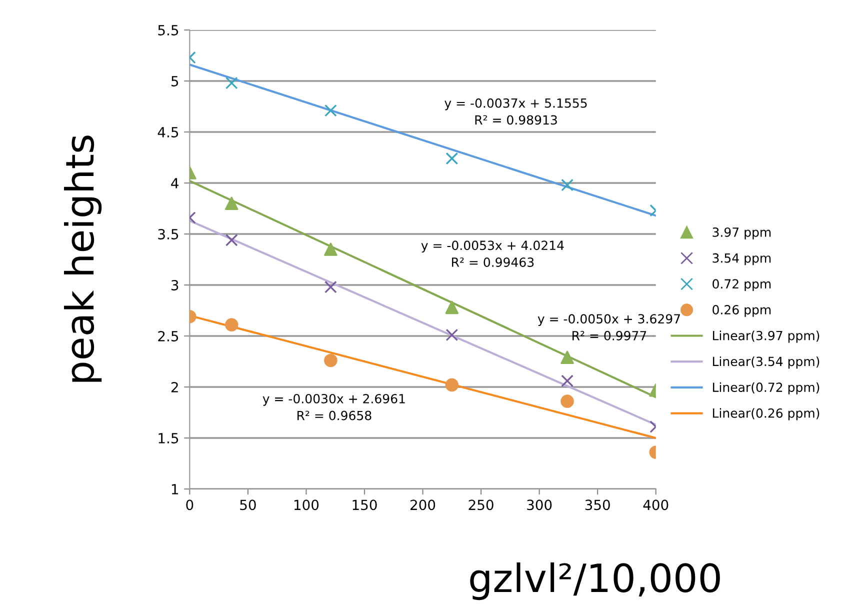 The height and width of the screenshot is (612, 843). I want to click on annotation: y = -0.0050x + 3.6297 R² = 0.9977, so click(609, 327).